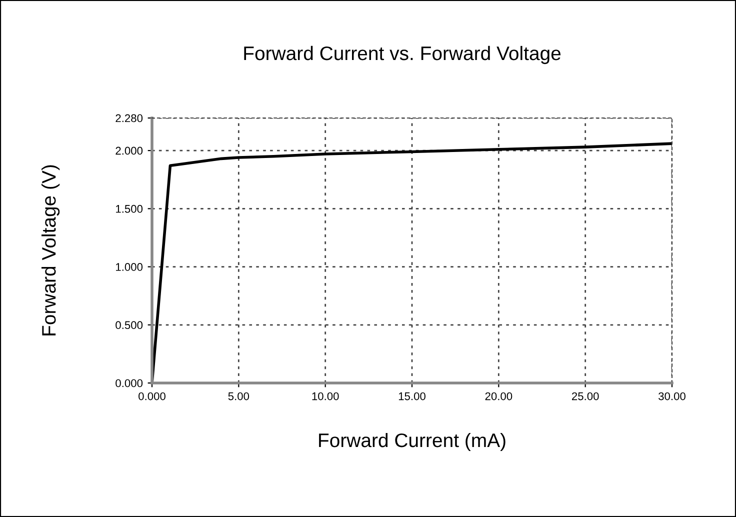  Describe the element at coordinates (129, 383) in the screenshot. I see `y-tick-label: 0.000` at that location.